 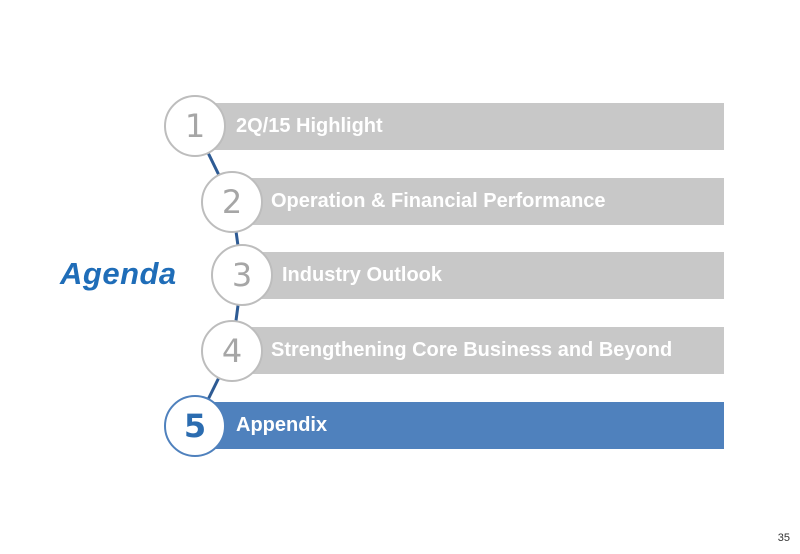 I want to click on agenda-item-2-bar: Operation & Financial Performance, so click(x=483, y=201).